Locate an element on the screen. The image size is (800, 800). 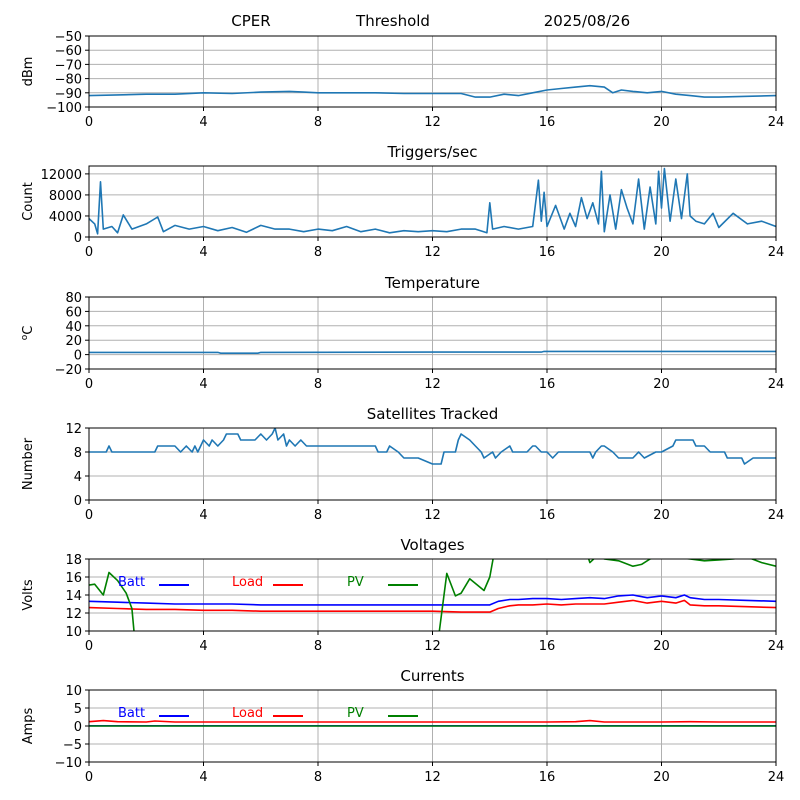
y-tick-label: 4000 is located at coordinates (65, 217).